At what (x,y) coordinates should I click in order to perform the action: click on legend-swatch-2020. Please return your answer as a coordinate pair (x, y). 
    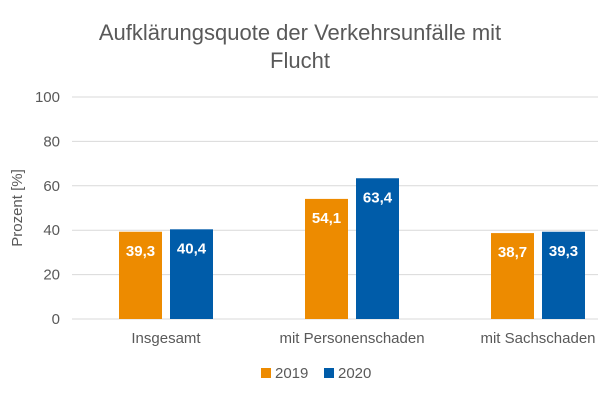
    Looking at the image, I should click on (329, 373).